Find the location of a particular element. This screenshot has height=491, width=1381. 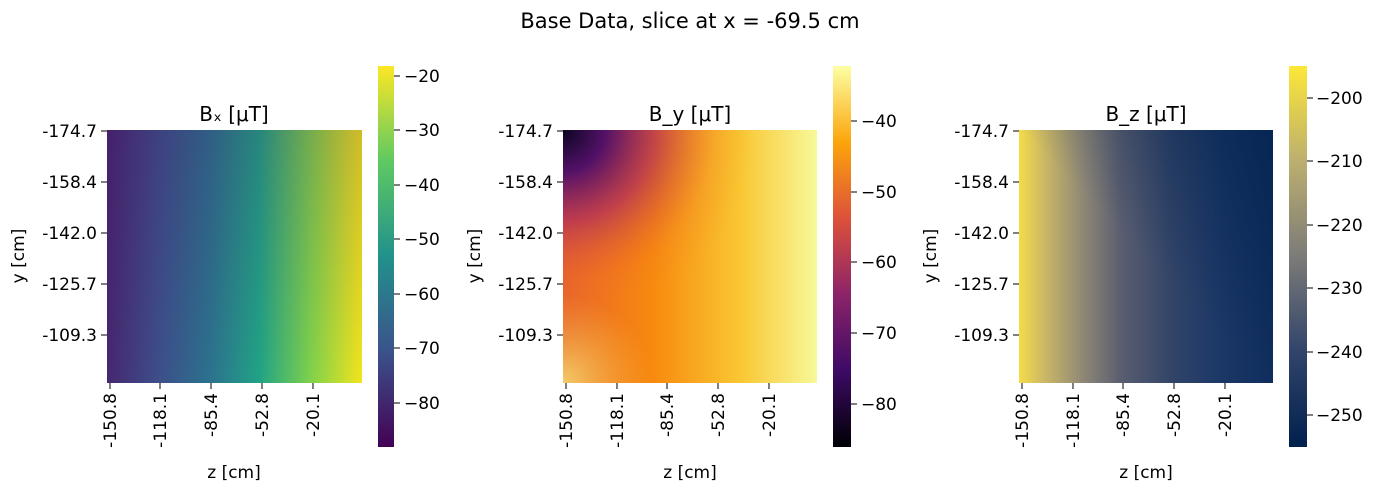

colorbar-ticks: −200 −210 −220 −230 −240 −250 is located at coordinates (1335, 257).